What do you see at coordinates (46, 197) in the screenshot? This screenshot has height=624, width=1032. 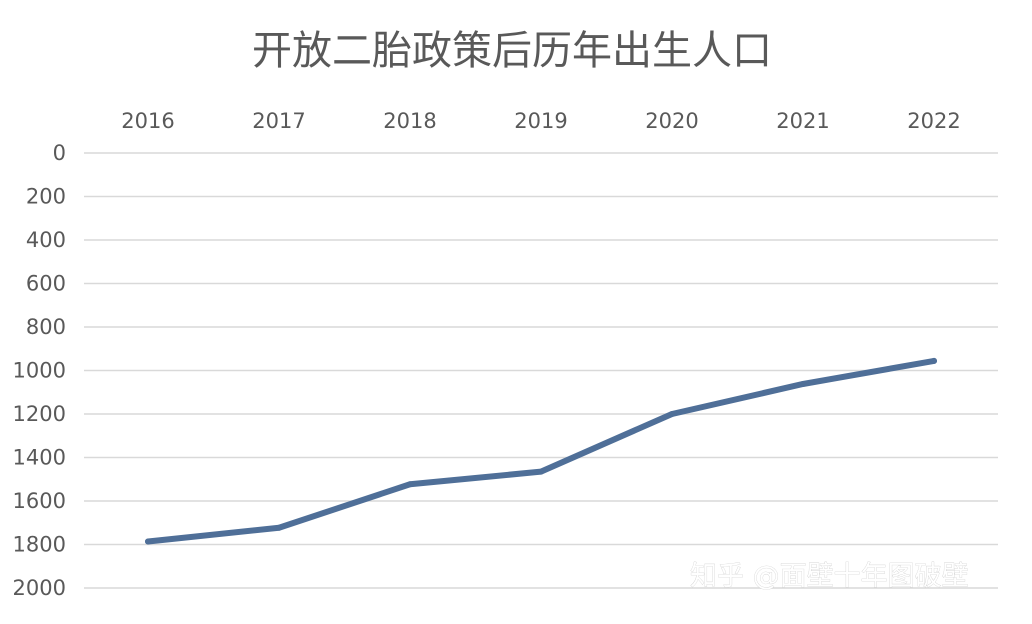 I see `y-tick-label: 200` at bounding box center [46, 197].